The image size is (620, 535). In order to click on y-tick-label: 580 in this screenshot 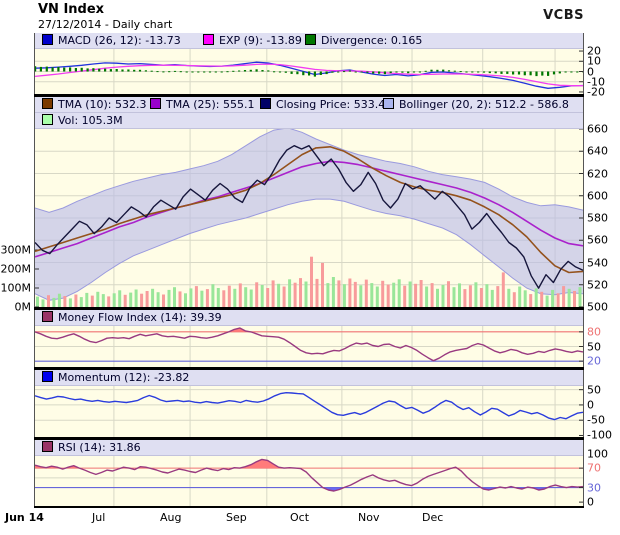, I will do `click(597, 218)`.